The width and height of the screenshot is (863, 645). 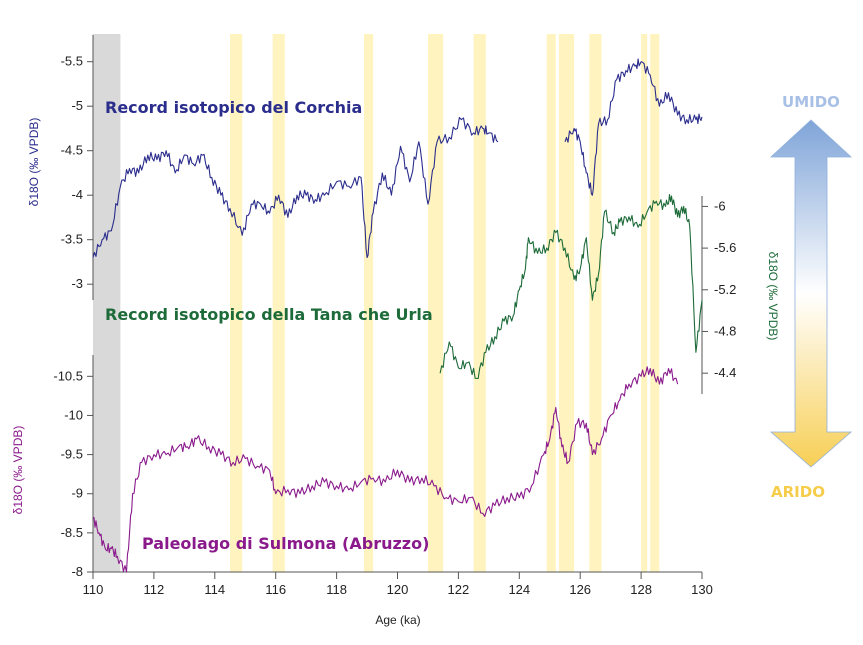 I want to click on y-tick-label: -3, so click(x=77, y=283).